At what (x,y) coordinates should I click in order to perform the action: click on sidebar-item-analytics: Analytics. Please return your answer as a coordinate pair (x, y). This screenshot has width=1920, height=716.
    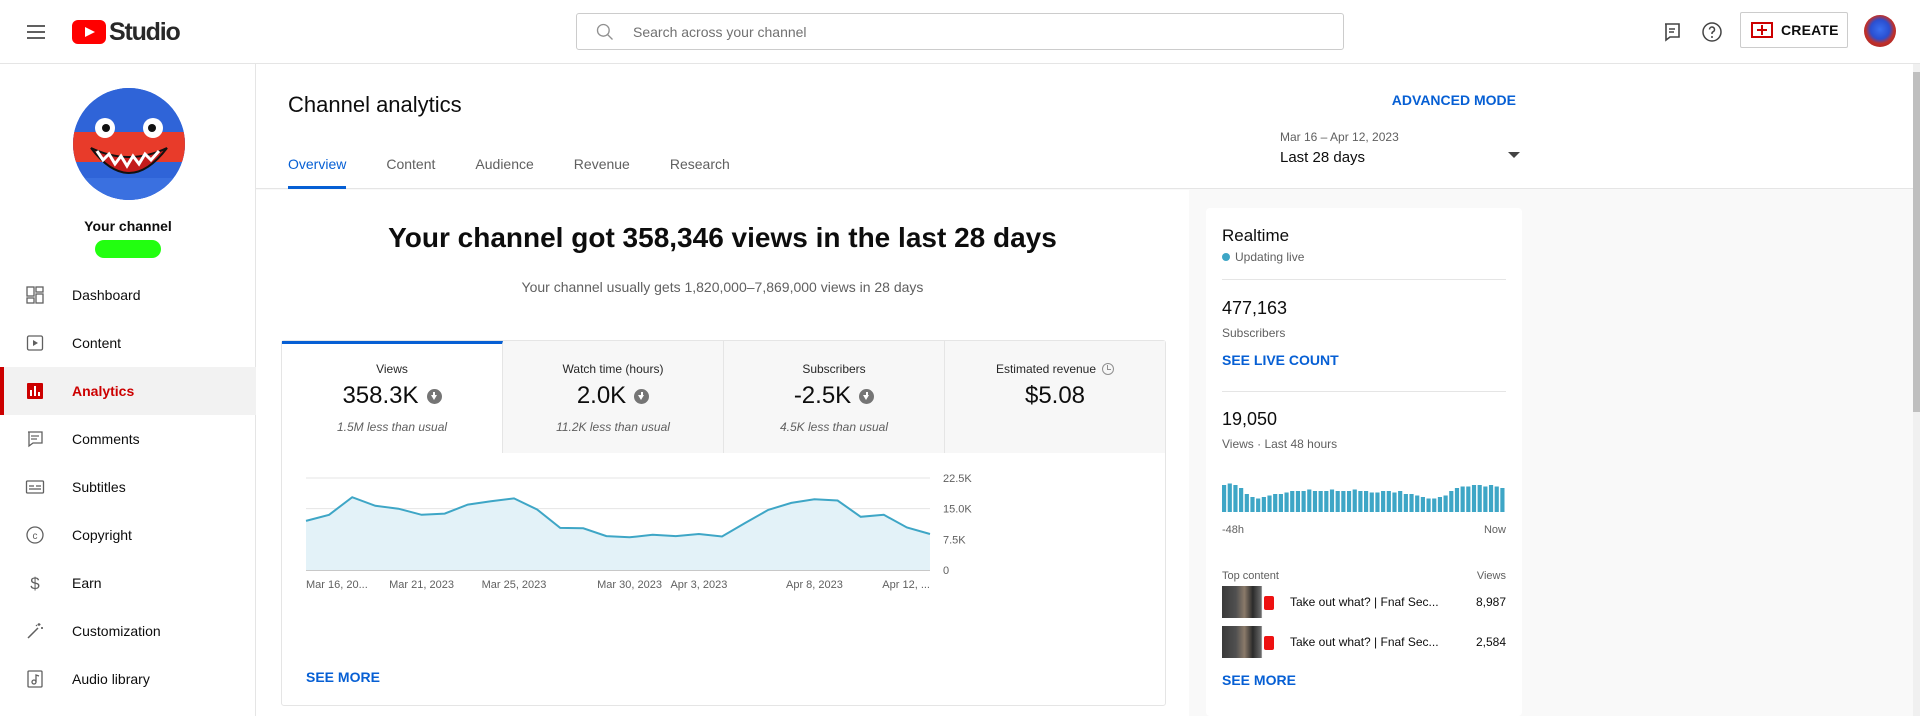
    Looking at the image, I should click on (128, 391).